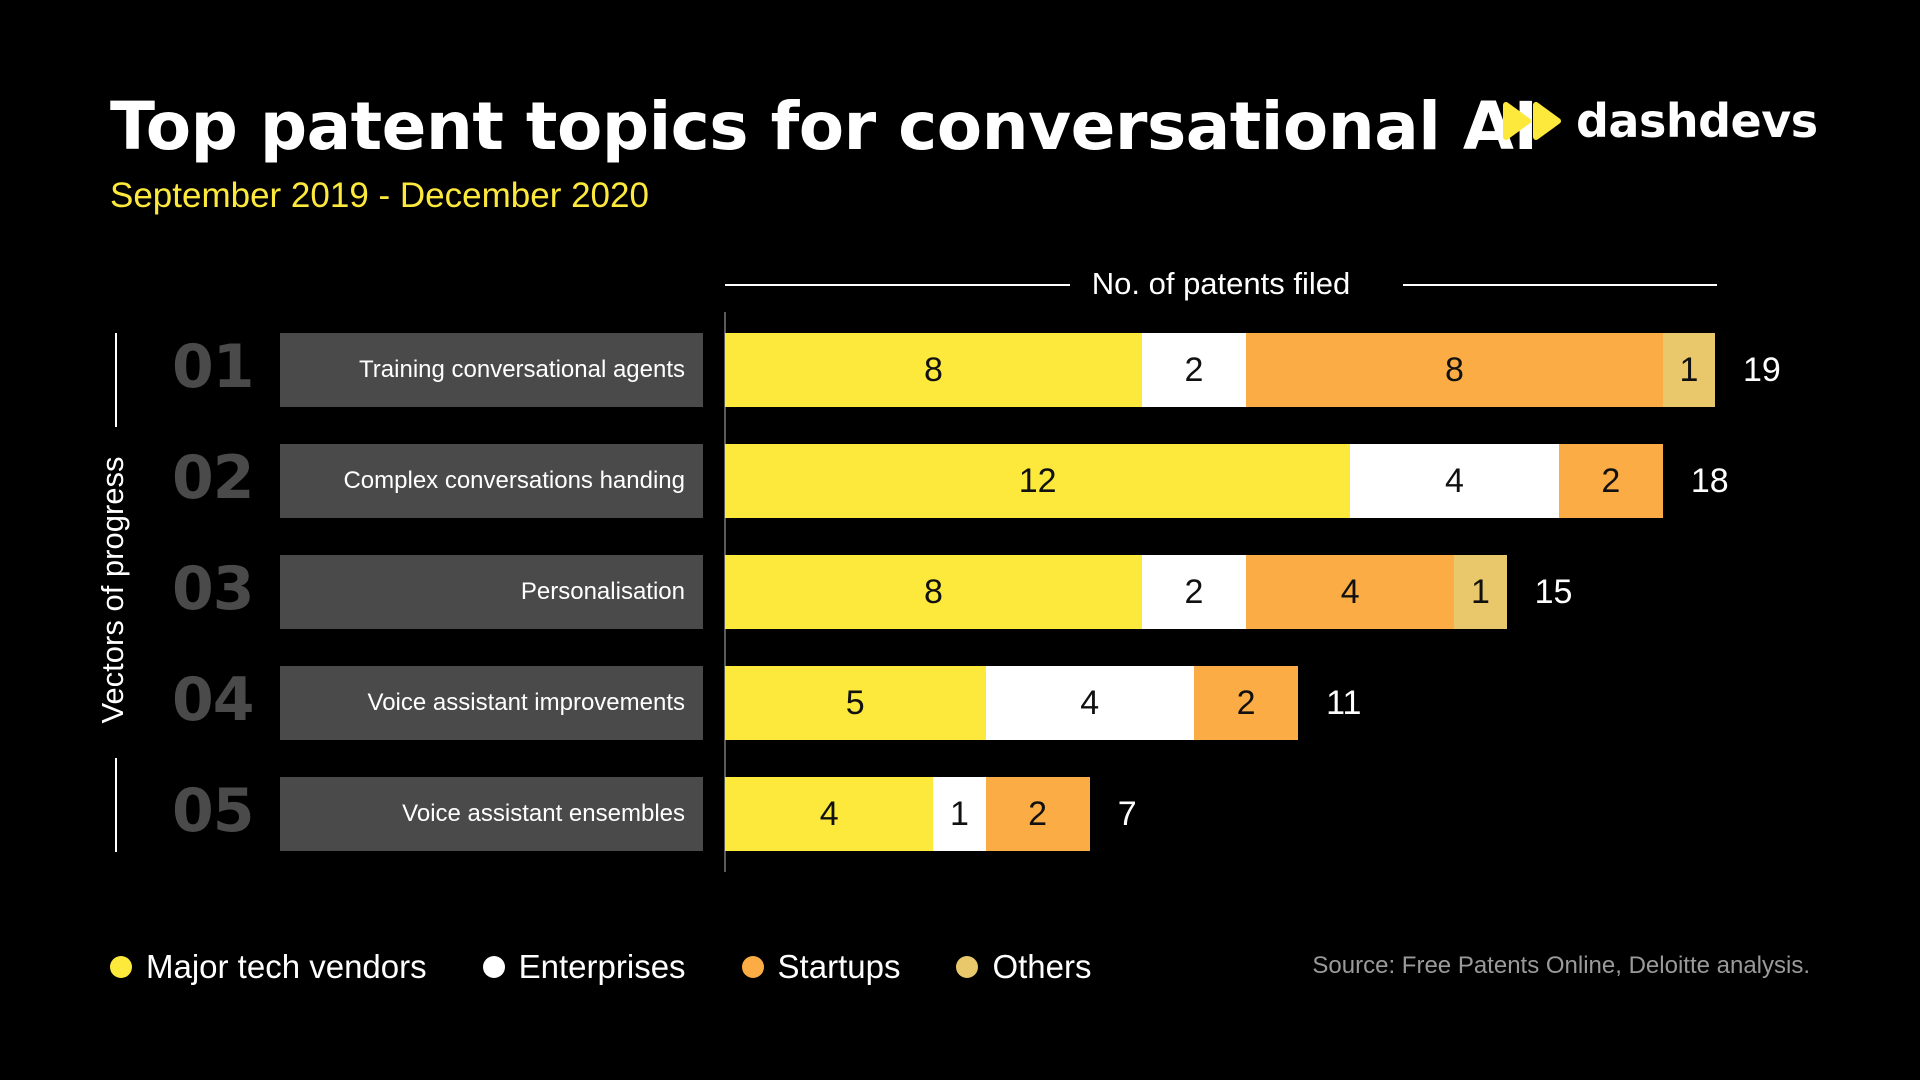 Image resolution: width=1920 pixels, height=1080 pixels. I want to click on category-label-text: Complex conversations handing, so click(514, 480).